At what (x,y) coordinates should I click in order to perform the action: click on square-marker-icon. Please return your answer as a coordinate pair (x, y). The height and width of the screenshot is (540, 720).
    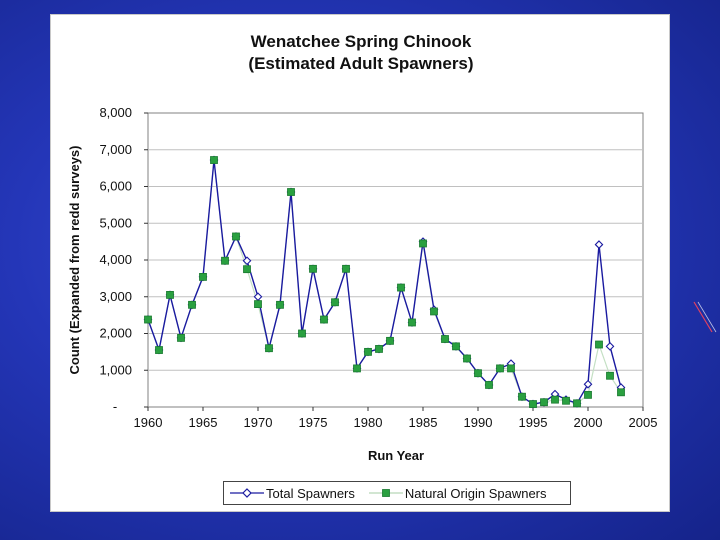
    Looking at the image, I should click on (385, 493).